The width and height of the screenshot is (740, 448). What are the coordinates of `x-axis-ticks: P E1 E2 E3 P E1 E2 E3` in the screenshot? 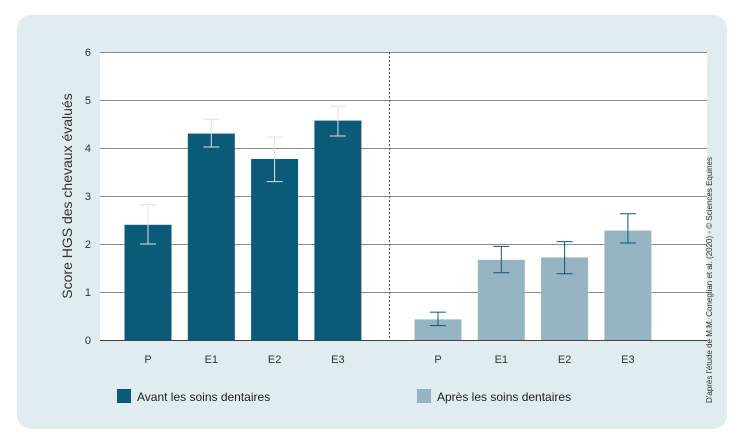 It's located at (389, 360).